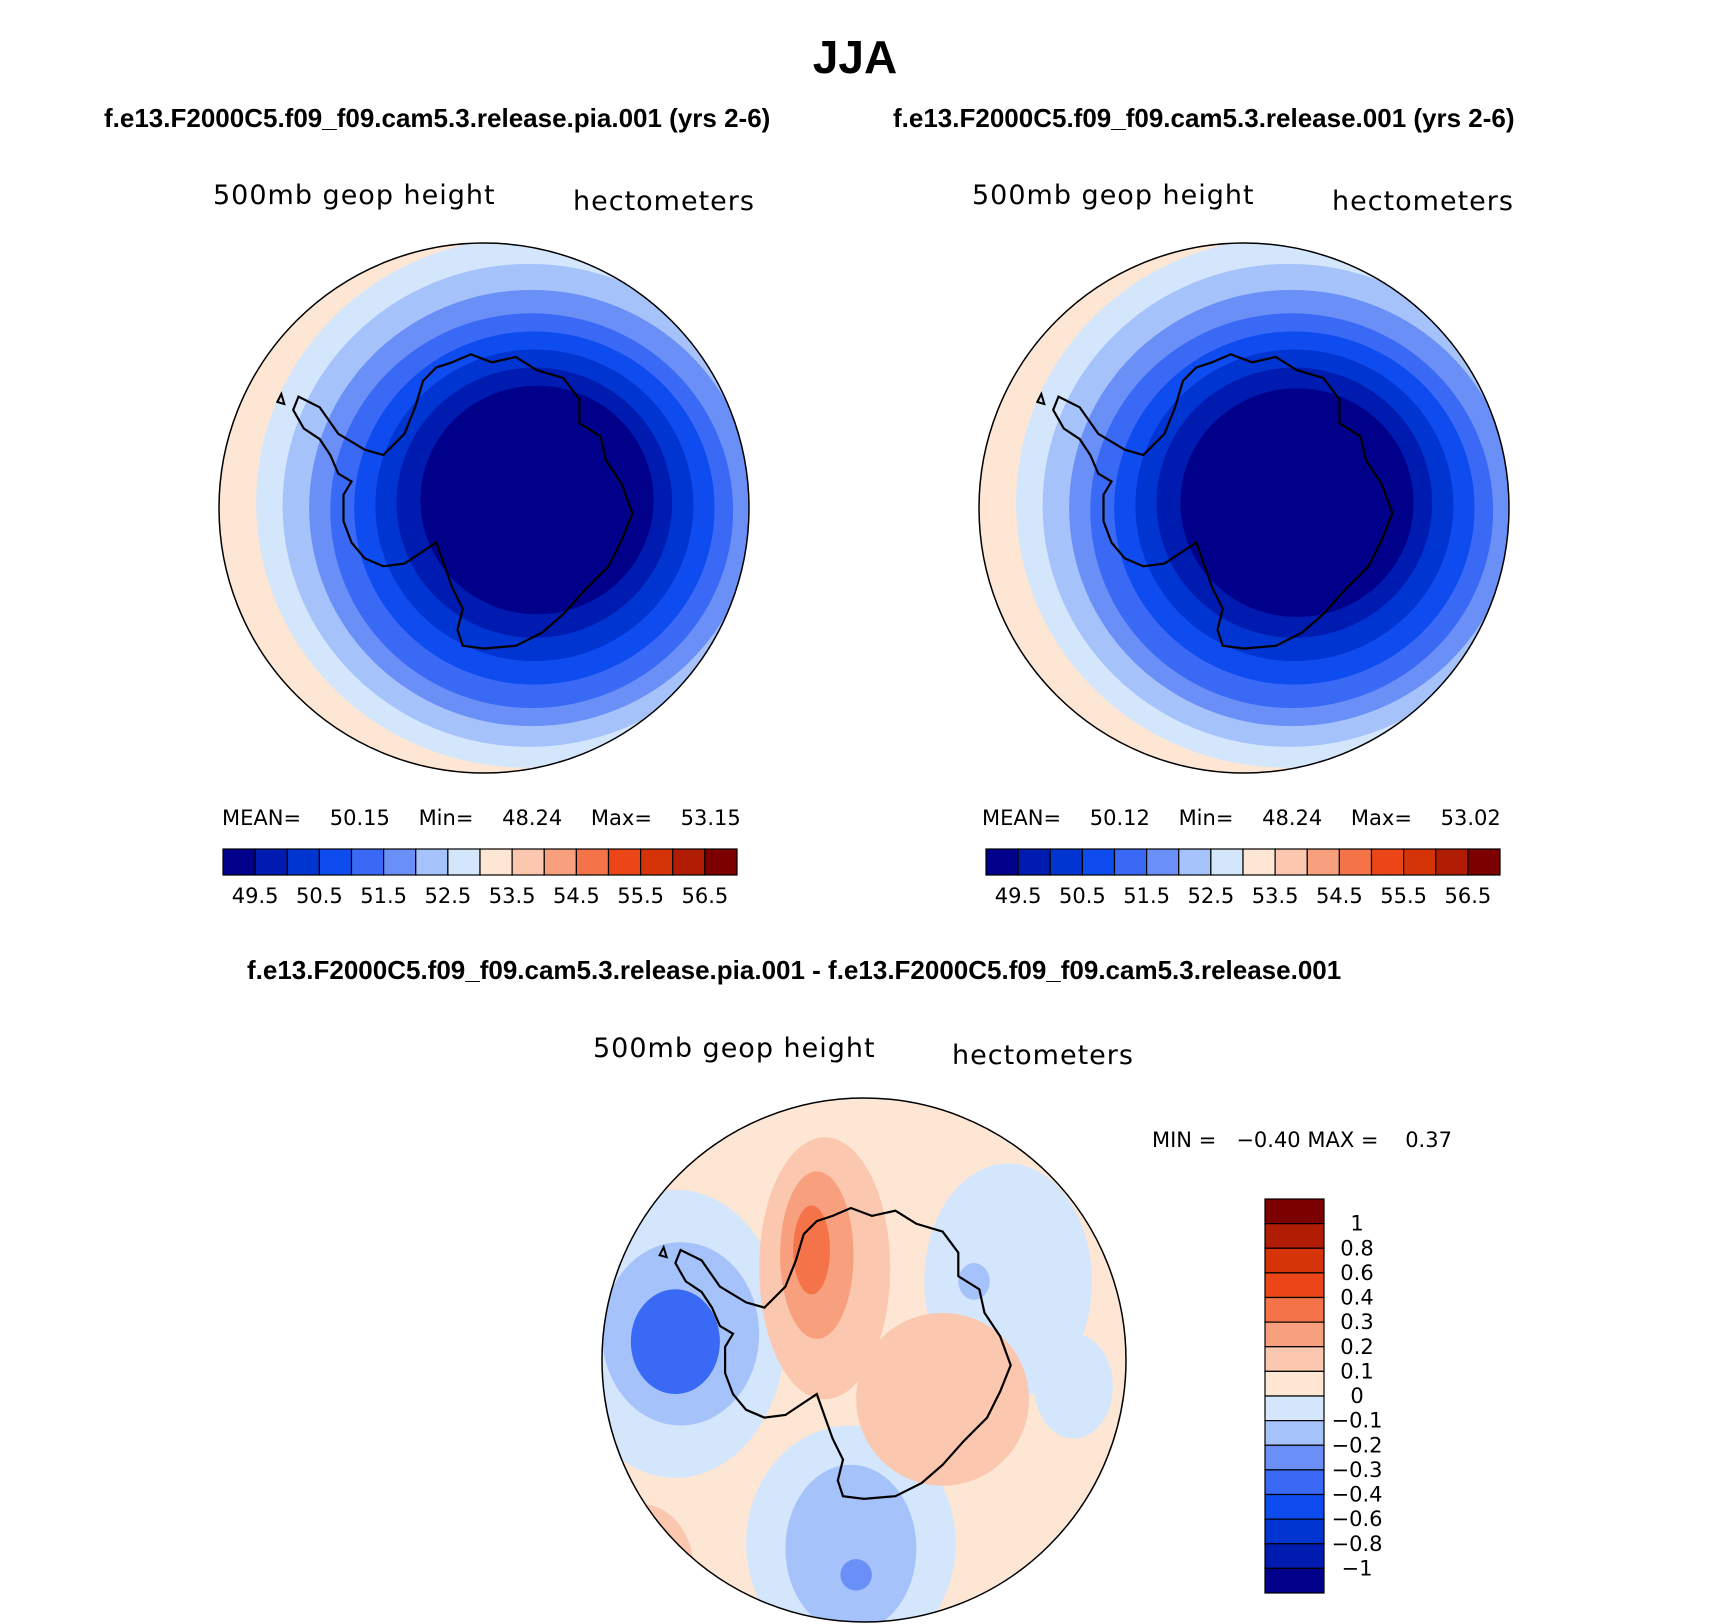 This screenshot has width=1710, height=1624. I want to click on right-cbar-tick-label: 53.5, so click(1275, 896).